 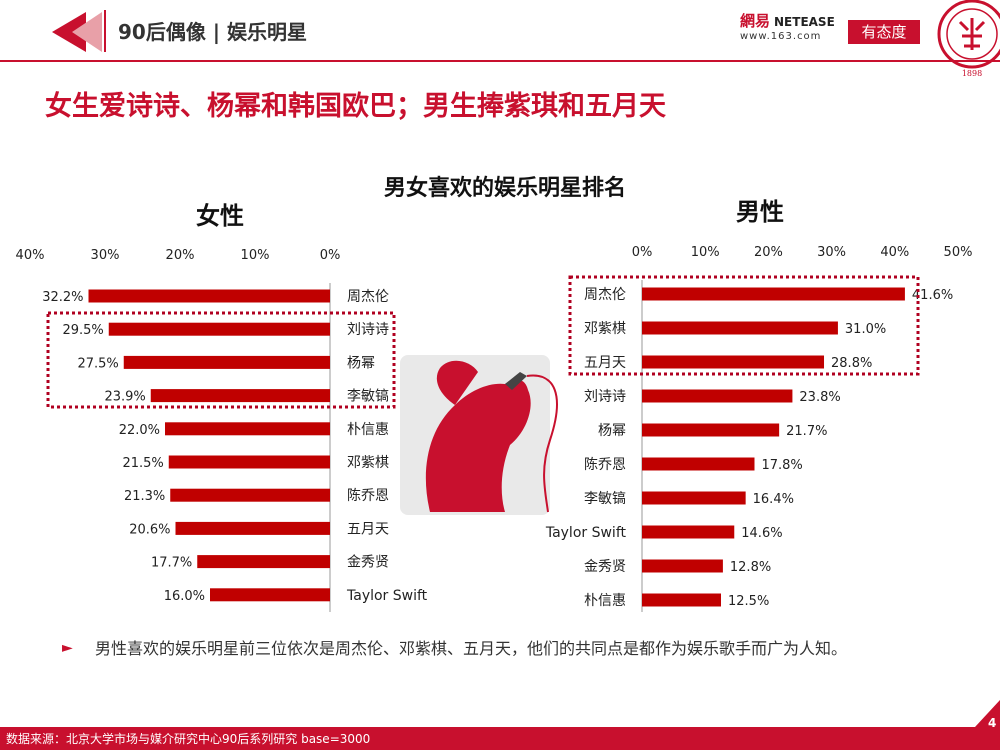 I want to click on netease-logo: 網易 NETEASE www.163.com, so click(x=792, y=28).